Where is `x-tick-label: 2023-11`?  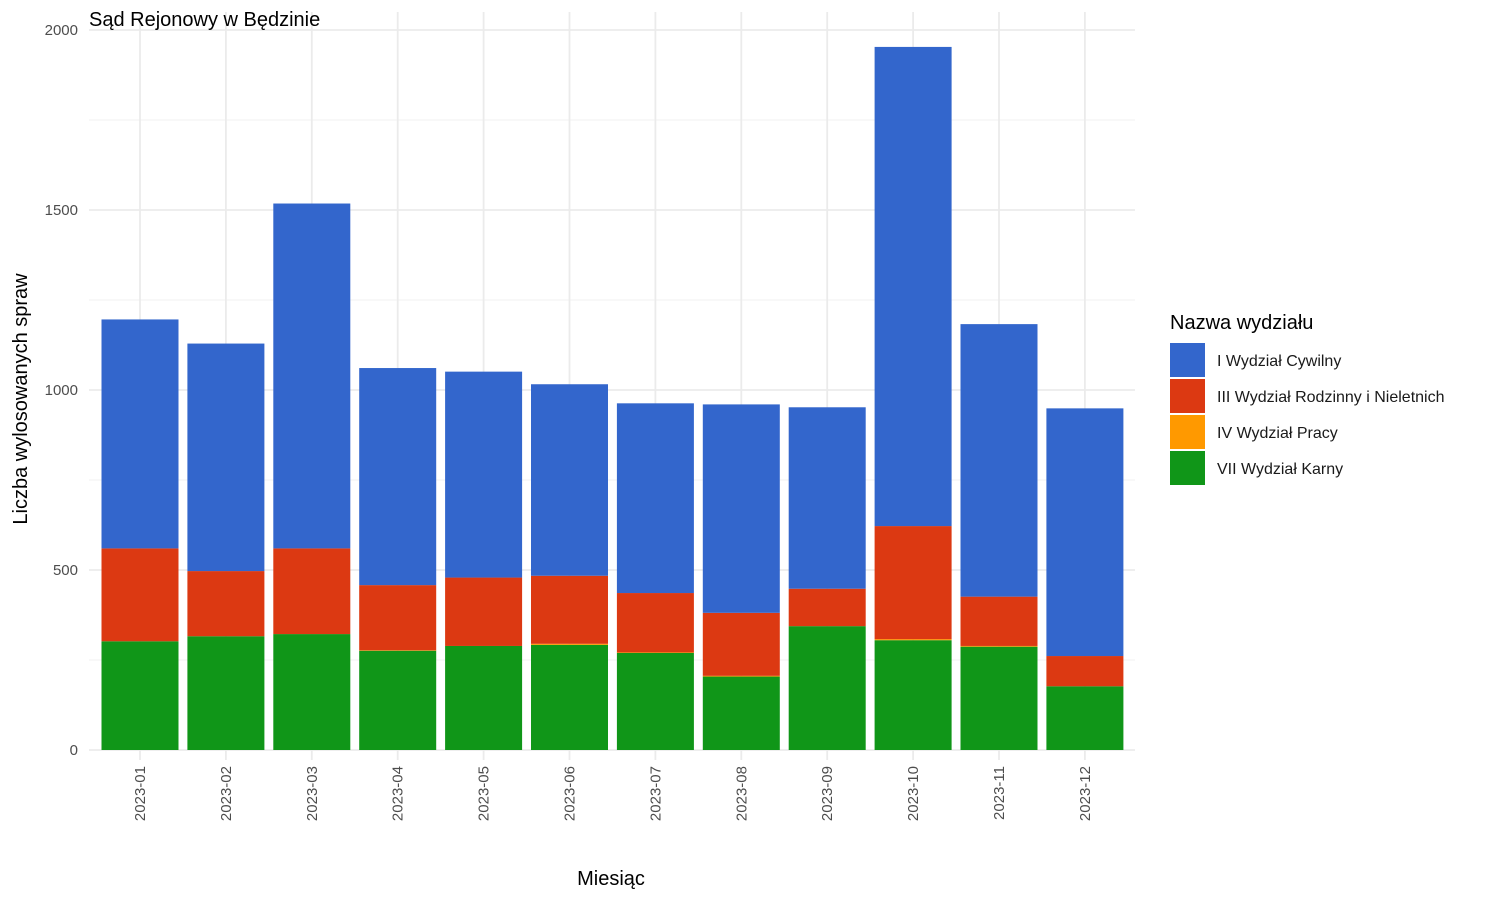
x-tick-label: 2023-11 is located at coordinates (999, 793).